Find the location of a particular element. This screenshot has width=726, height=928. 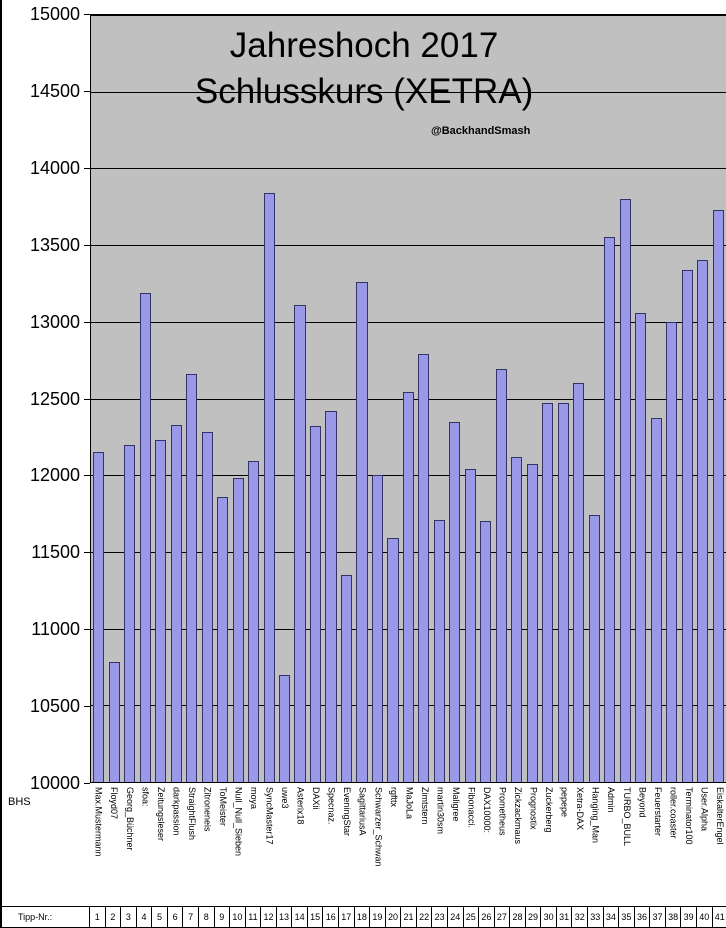

y-tick-label: 11000 is located at coordinates (55, 629).